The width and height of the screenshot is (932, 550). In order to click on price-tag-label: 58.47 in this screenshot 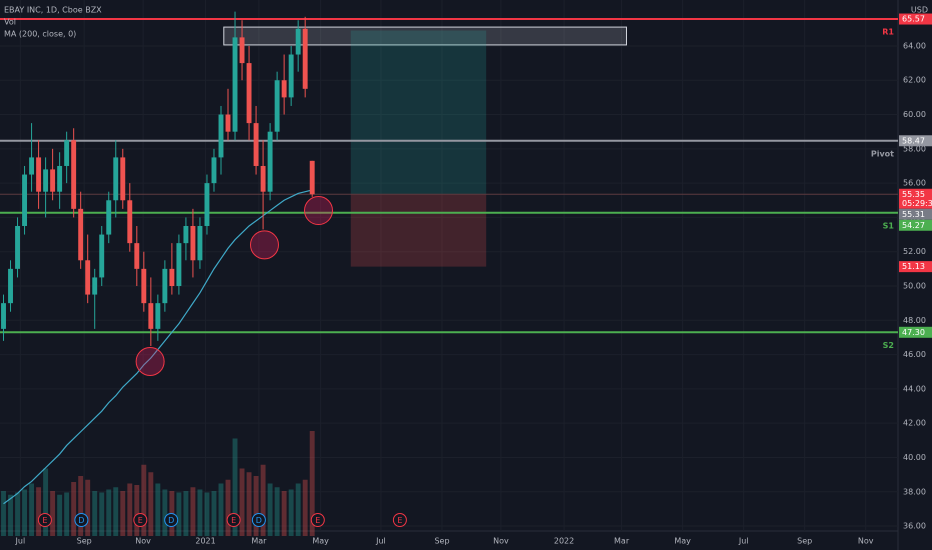, I will do `click(913, 140)`.